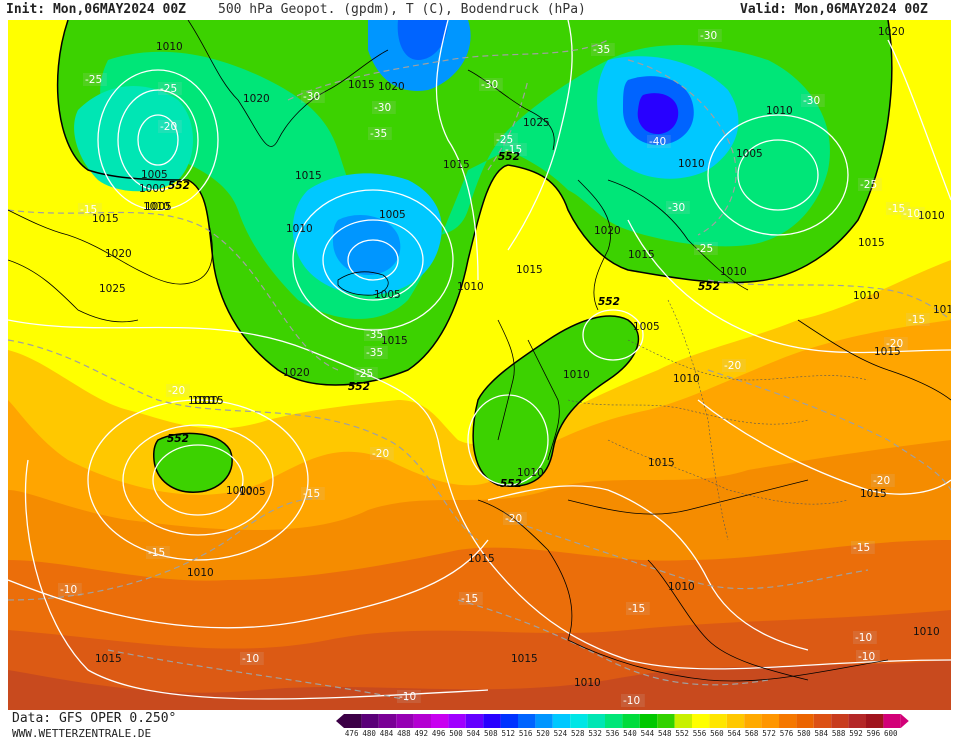  What do you see at coordinates (94, 718) in the screenshot?
I see `data-source: Data: GFS OPER 0.250°` at bounding box center [94, 718].